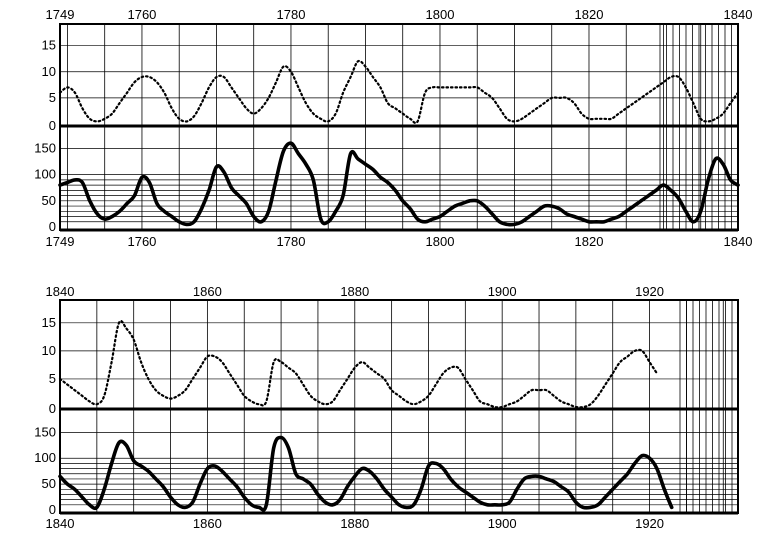 The image size is (776, 546). I want to click on x-tick-label-bottom: 1880, so click(354, 523).